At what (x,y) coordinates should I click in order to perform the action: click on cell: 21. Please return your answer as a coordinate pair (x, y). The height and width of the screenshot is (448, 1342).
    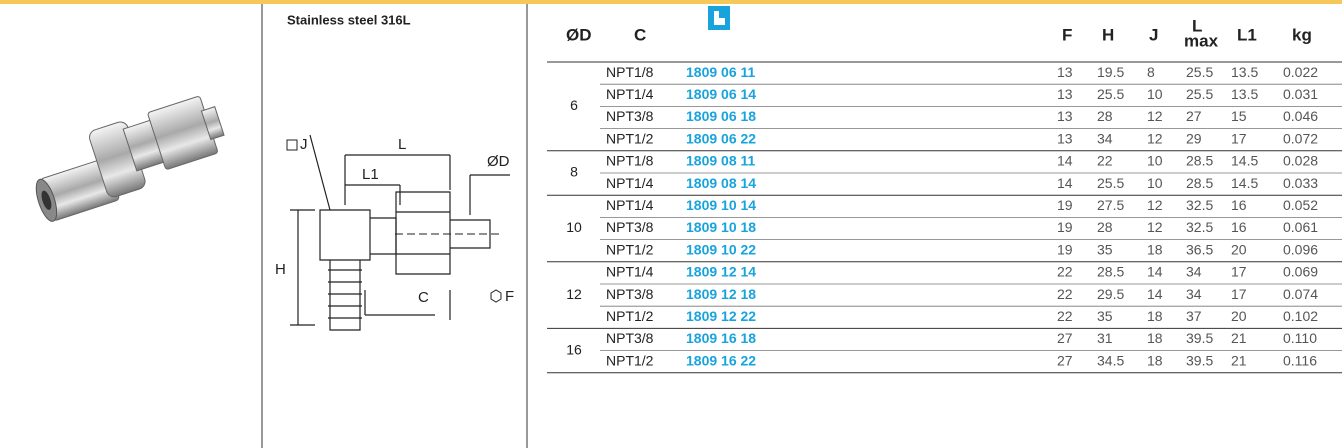
    Looking at the image, I should click on (1239, 360).